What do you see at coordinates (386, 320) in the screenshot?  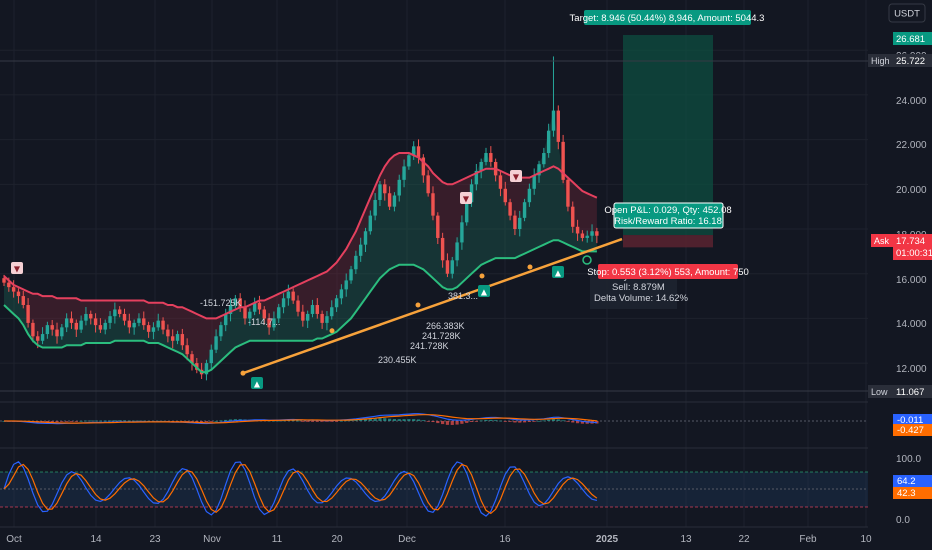 I see `trendline-points` at bounding box center [386, 320].